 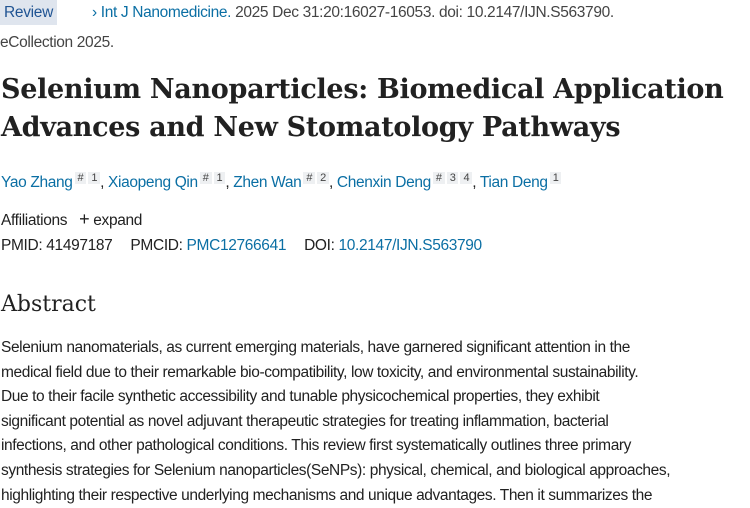 What do you see at coordinates (383, 182) in the screenshot?
I see `author-link: Chenxin Deng` at bounding box center [383, 182].